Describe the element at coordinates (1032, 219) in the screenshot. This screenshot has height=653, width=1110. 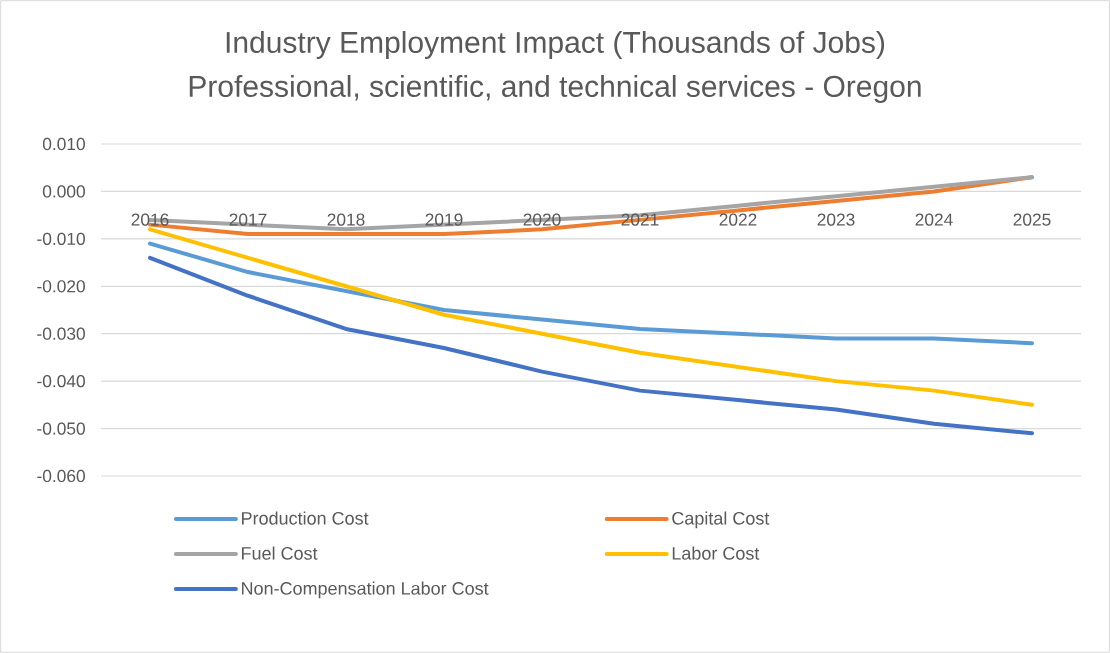
I see `x-tick-label: 2025` at that location.